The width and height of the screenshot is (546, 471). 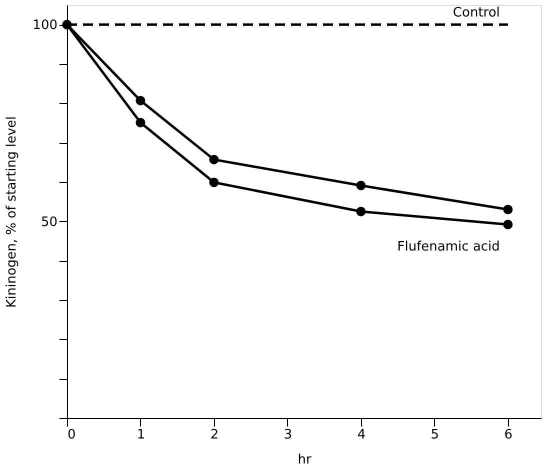 I want to click on y-tick-label: 100, so click(x=45, y=26).